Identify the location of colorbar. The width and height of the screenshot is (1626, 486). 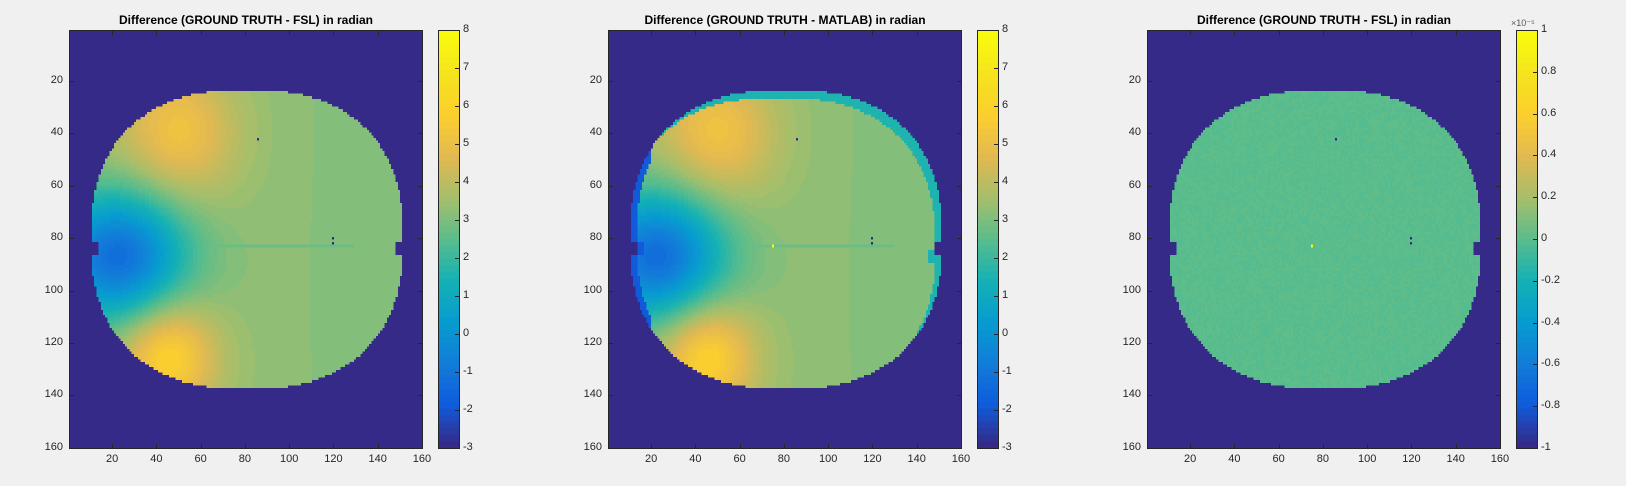
(449, 239).